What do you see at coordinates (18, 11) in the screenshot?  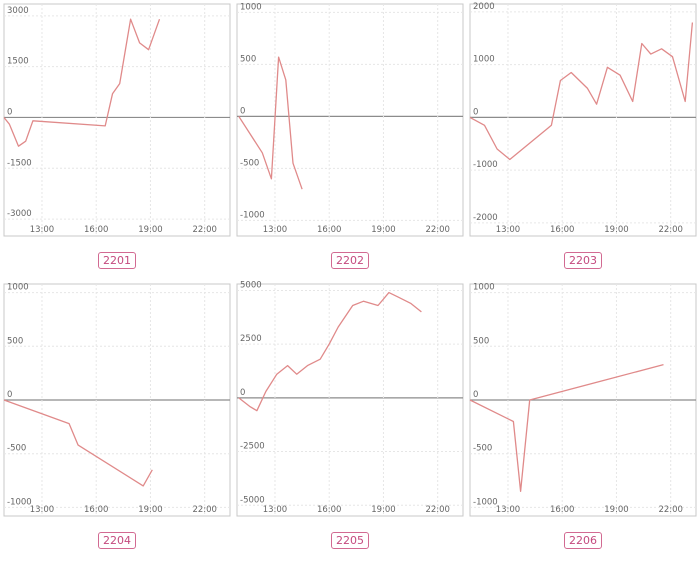 I see `y-tick-label: 3000` at bounding box center [18, 11].